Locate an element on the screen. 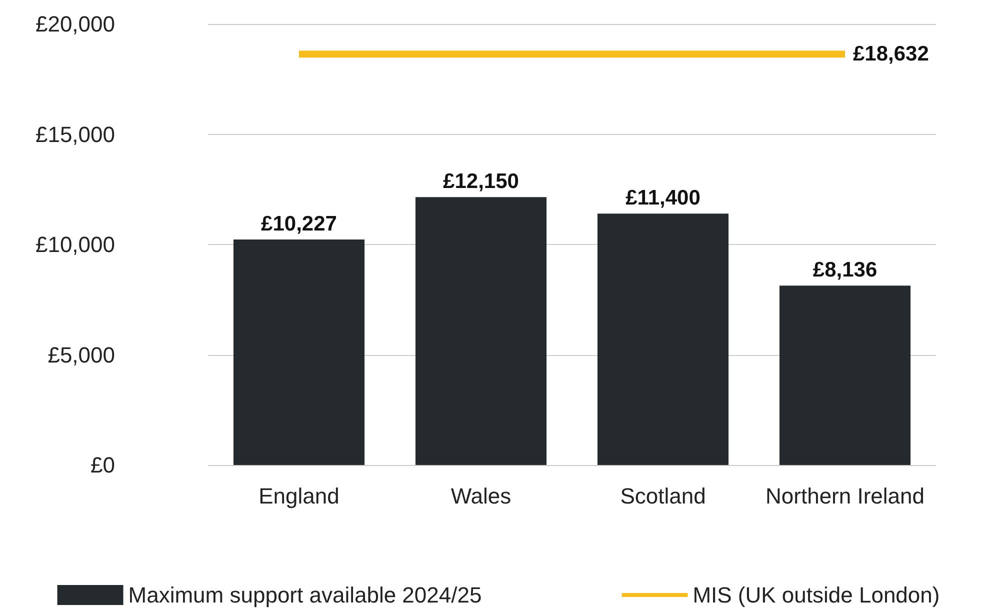  y-tick-label: £15,000 is located at coordinates (75, 134).